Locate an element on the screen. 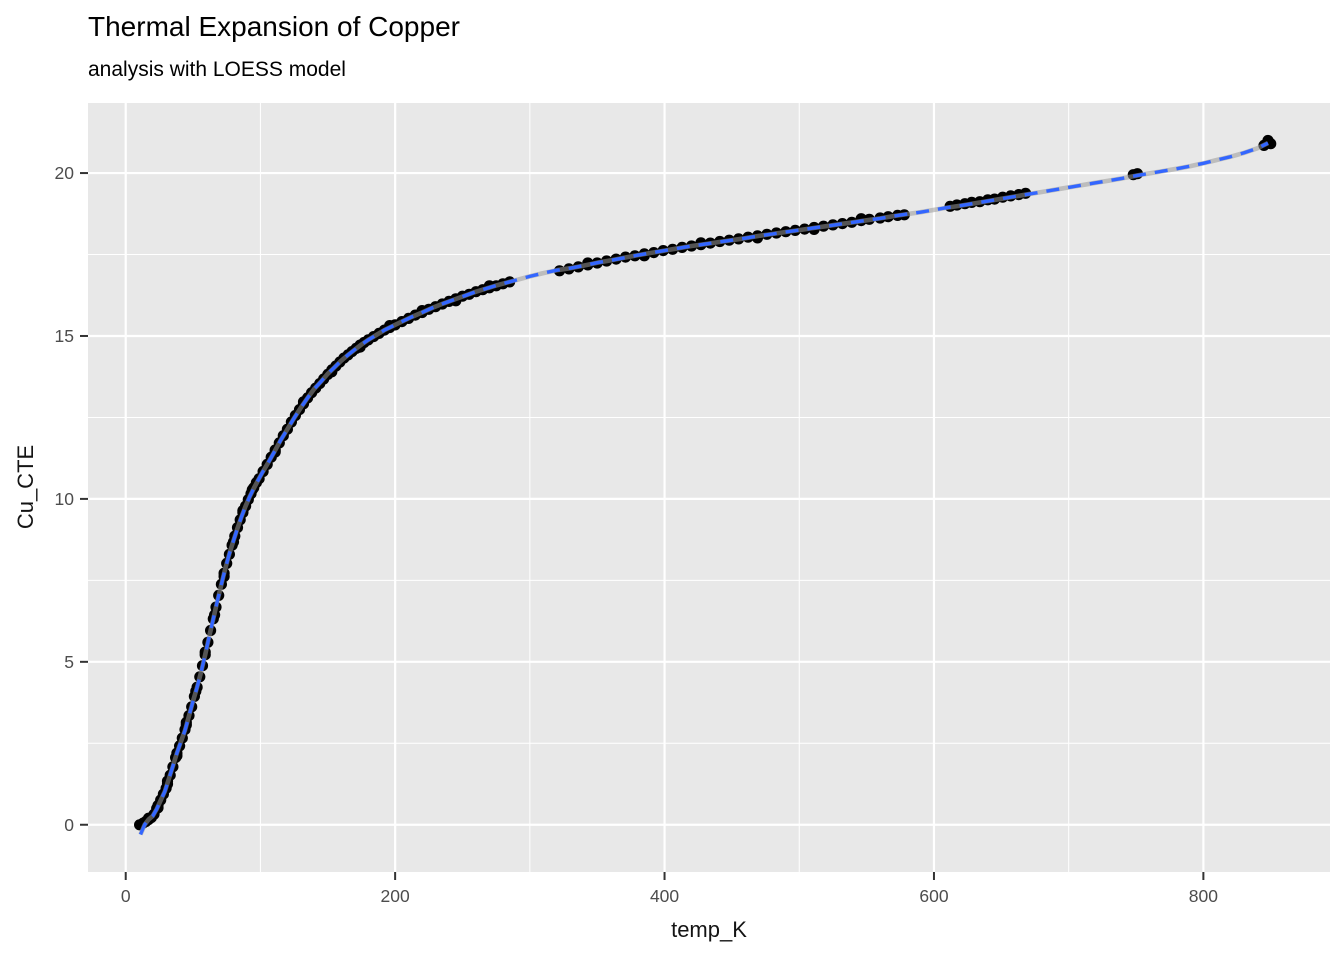  x-tick-label: 0 is located at coordinates (126, 896).